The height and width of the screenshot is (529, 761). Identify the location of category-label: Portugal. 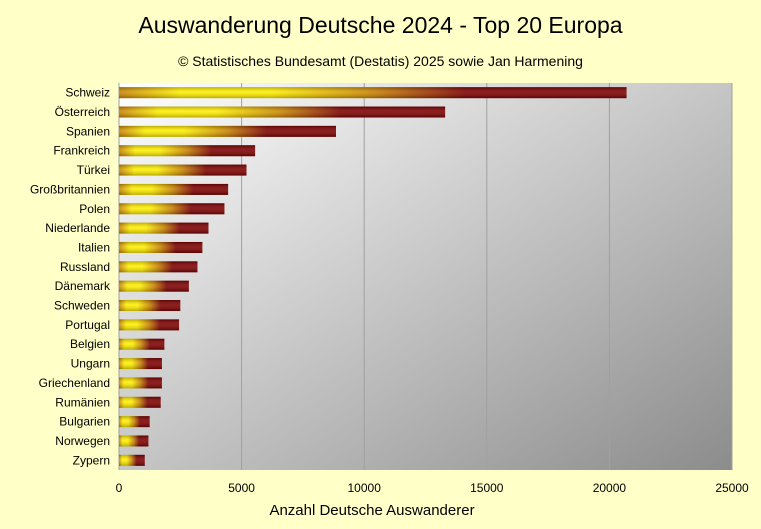
(87, 325).